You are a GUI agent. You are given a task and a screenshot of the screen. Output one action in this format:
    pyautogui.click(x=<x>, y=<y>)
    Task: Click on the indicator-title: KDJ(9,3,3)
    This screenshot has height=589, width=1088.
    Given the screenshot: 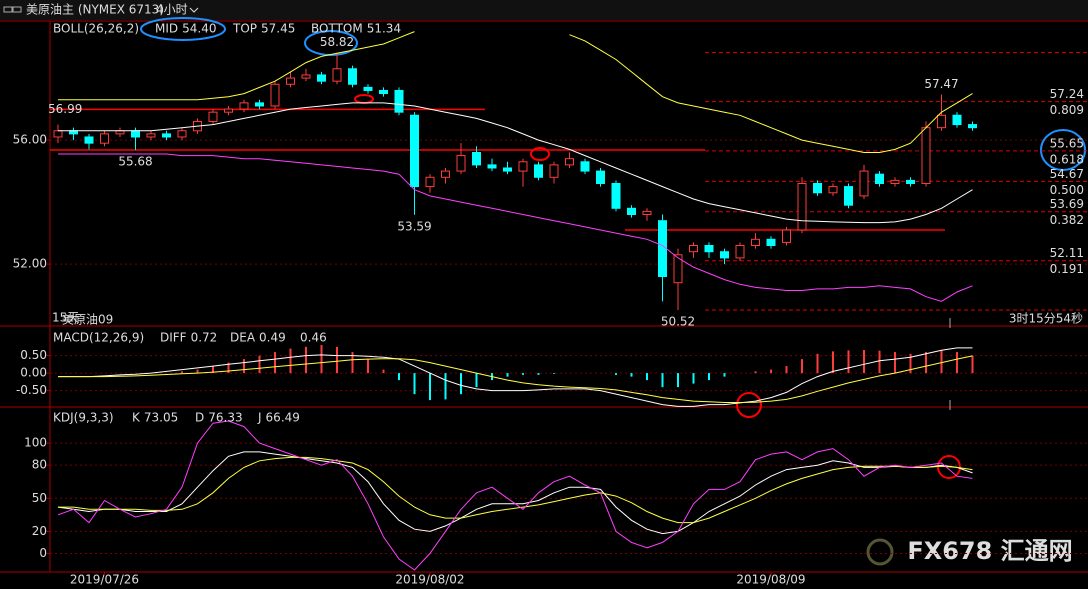 What is the action you would take?
    pyautogui.click(x=83, y=418)
    